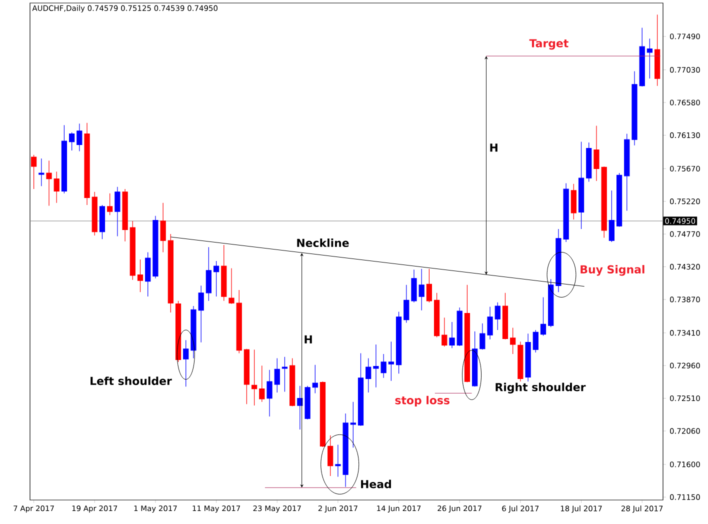 The width and height of the screenshot is (708, 524). I want to click on annotation: stop loss, so click(422, 401).